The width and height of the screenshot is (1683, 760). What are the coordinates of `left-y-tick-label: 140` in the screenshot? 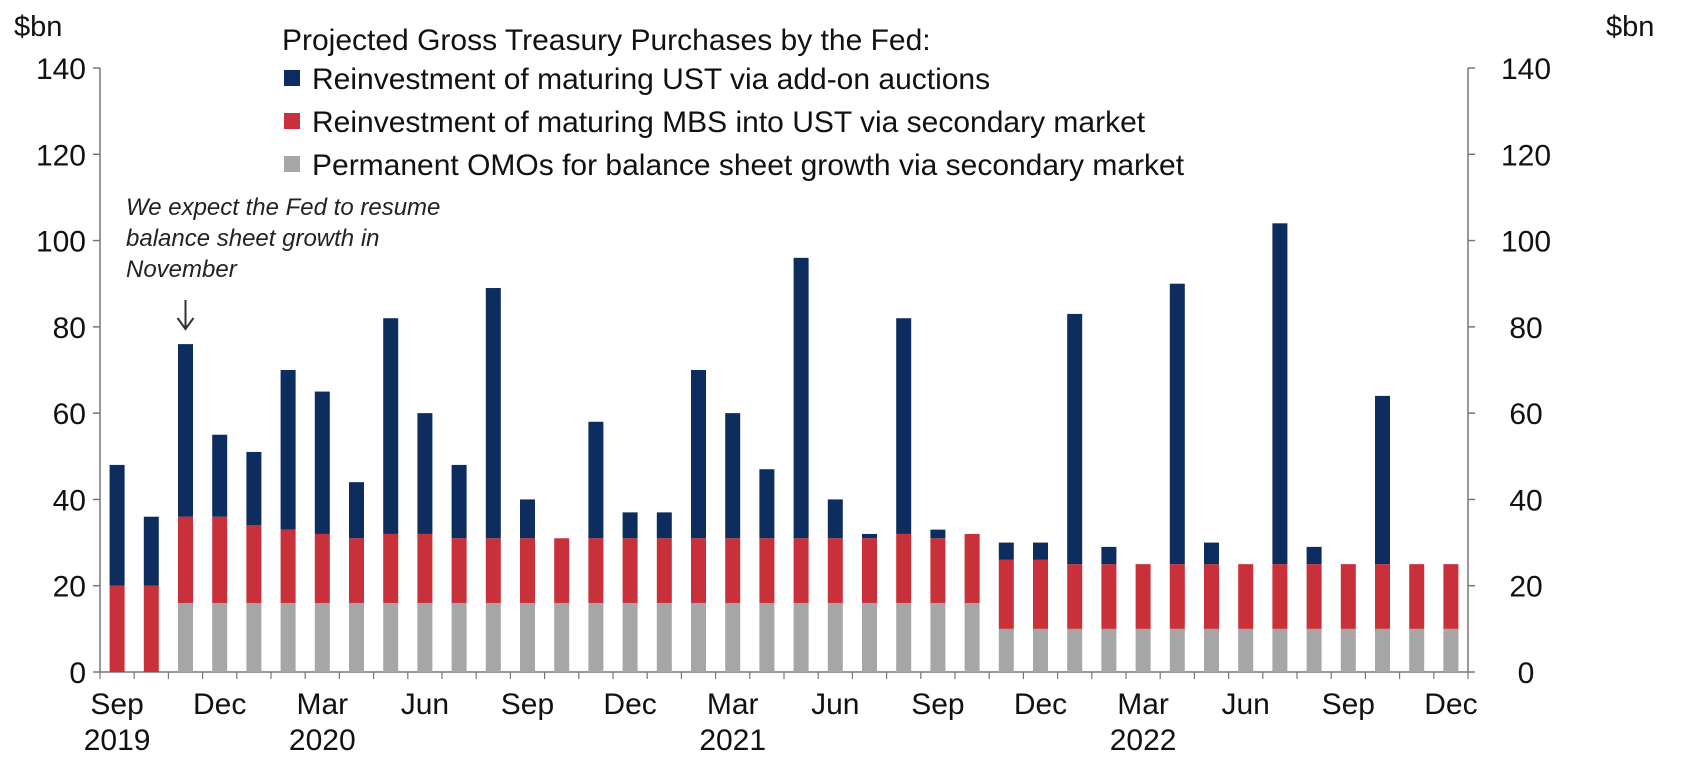 It's located at (61, 69).